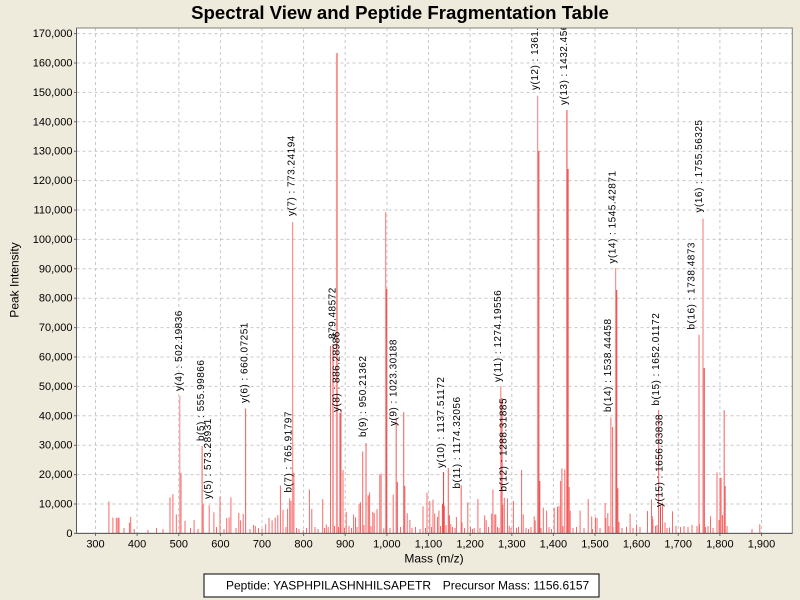 The height and width of the screenshot is (600, 800). I want to click on svg-text: 100,000, so click(53, 240).